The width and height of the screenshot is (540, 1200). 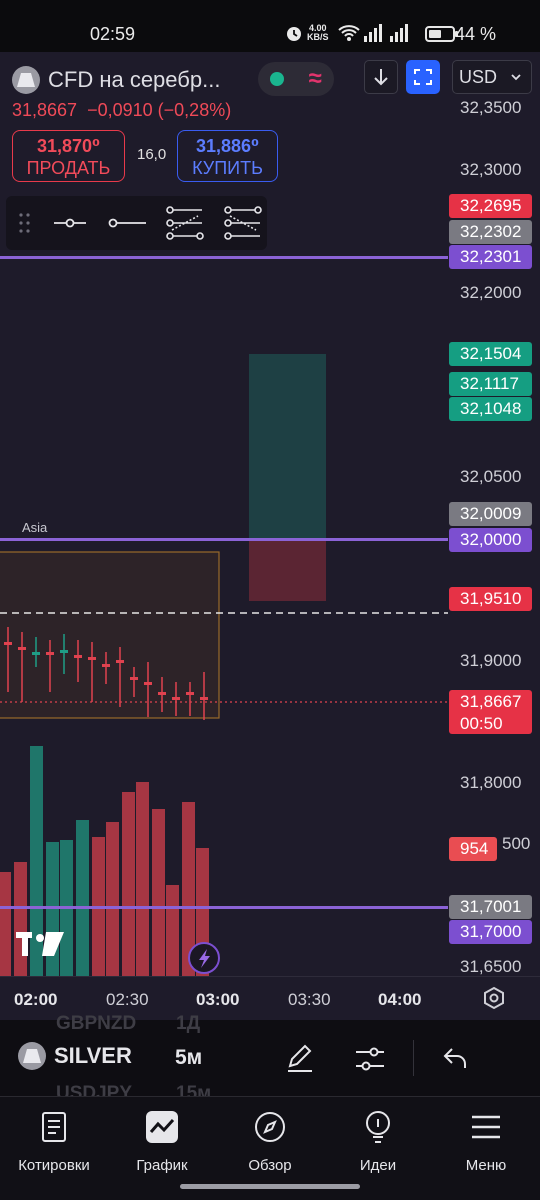 What do you see at coordinates (490, 232) in the screenshot?
I see `price-tag: 32,2302` at bounding box center [490, 232].